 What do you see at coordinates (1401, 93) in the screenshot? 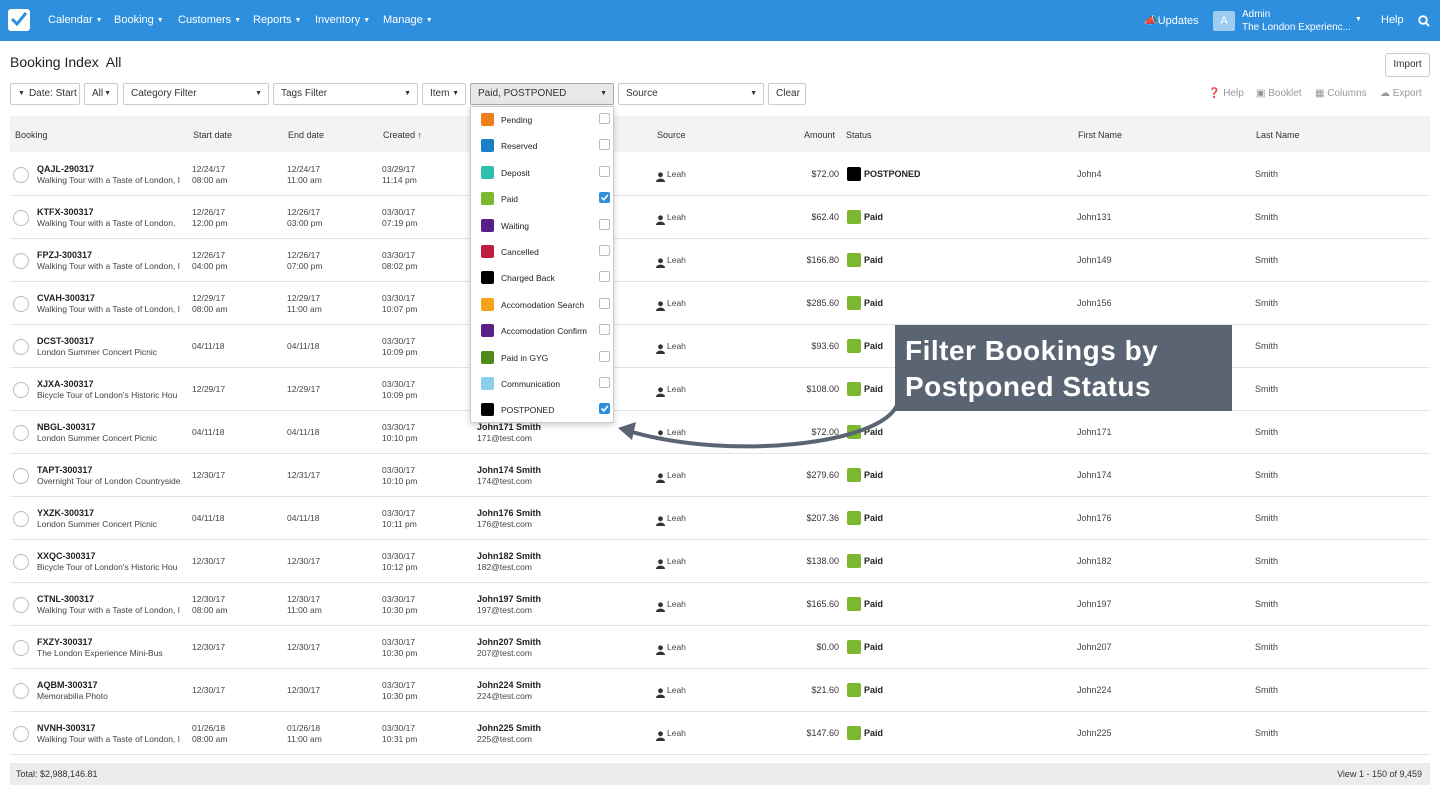
I see `export-tool: ☁ Export` at bounding box center [1401, 93].